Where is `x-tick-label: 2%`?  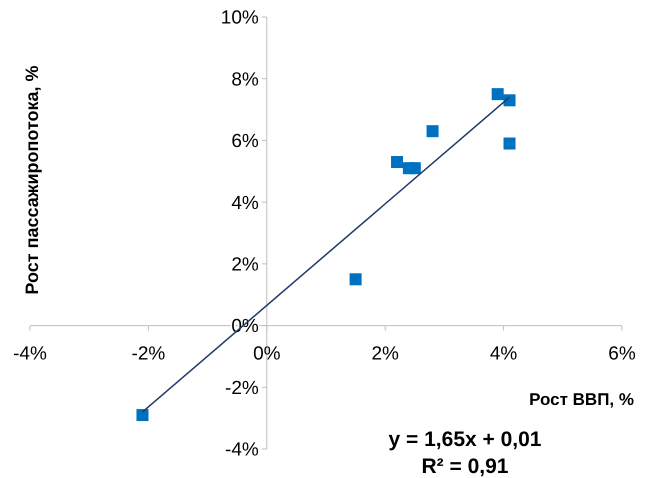 x-tick-label: 2% is located at coordinates (385, 354).